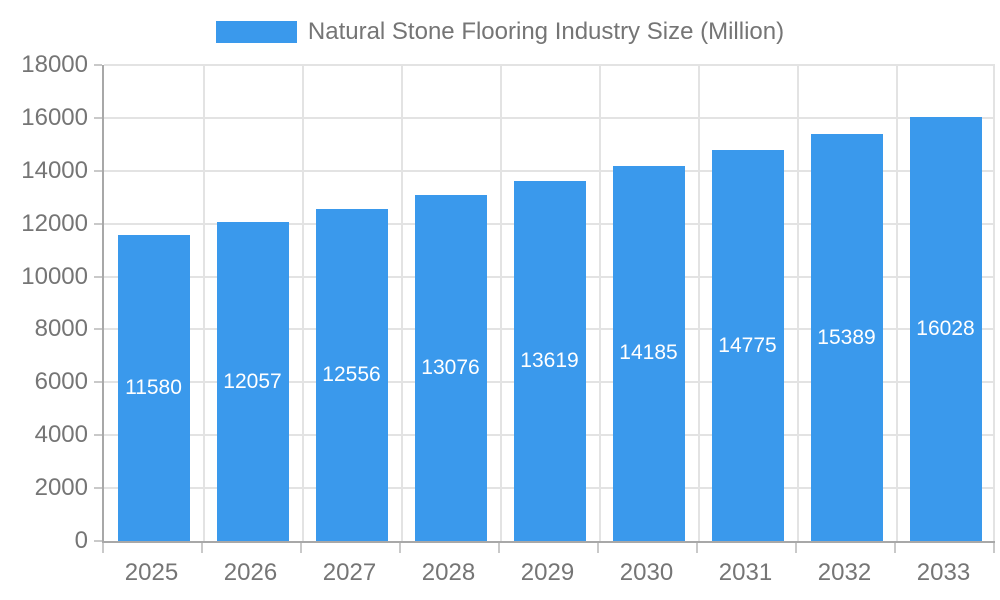 This screenshot has height=600, width=1000. I want to click on bar-value-label: 14185, so click(648, 353).